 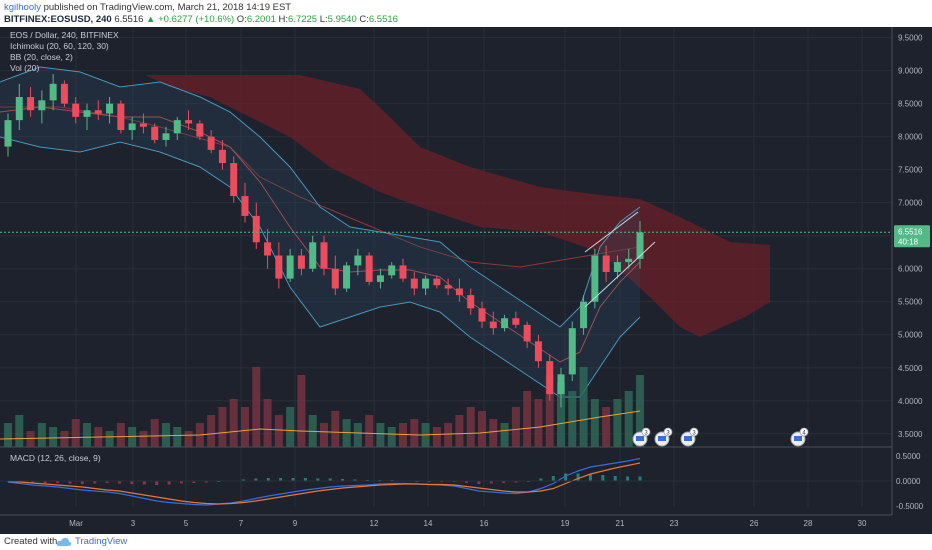 I want to click on ichimoku-legend: Ichimoku (20, 60, 120, 30), so click(x=59, y=46).